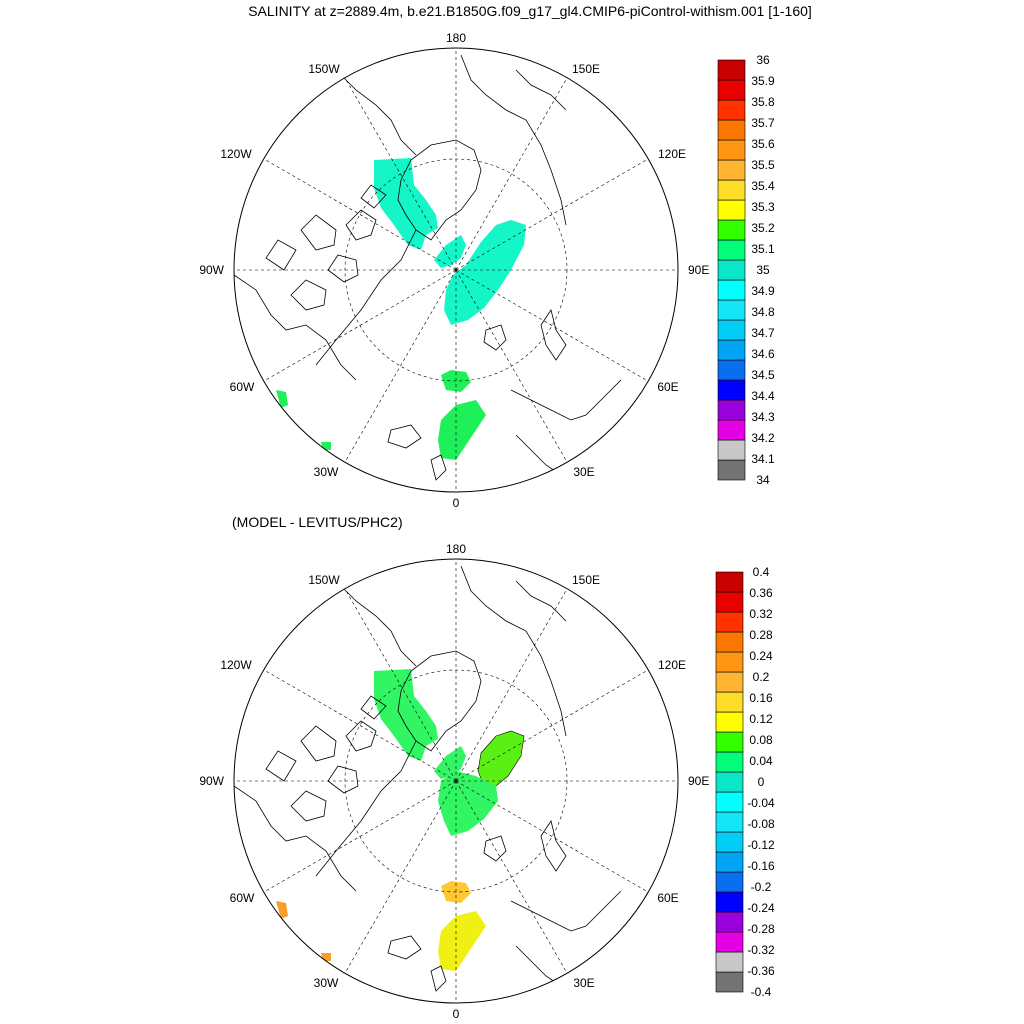 Image resolution: width=1024 pixels, height=1024 pixels. I want to click on lon-label-60e-bottom: 60E, so click(667, 898).